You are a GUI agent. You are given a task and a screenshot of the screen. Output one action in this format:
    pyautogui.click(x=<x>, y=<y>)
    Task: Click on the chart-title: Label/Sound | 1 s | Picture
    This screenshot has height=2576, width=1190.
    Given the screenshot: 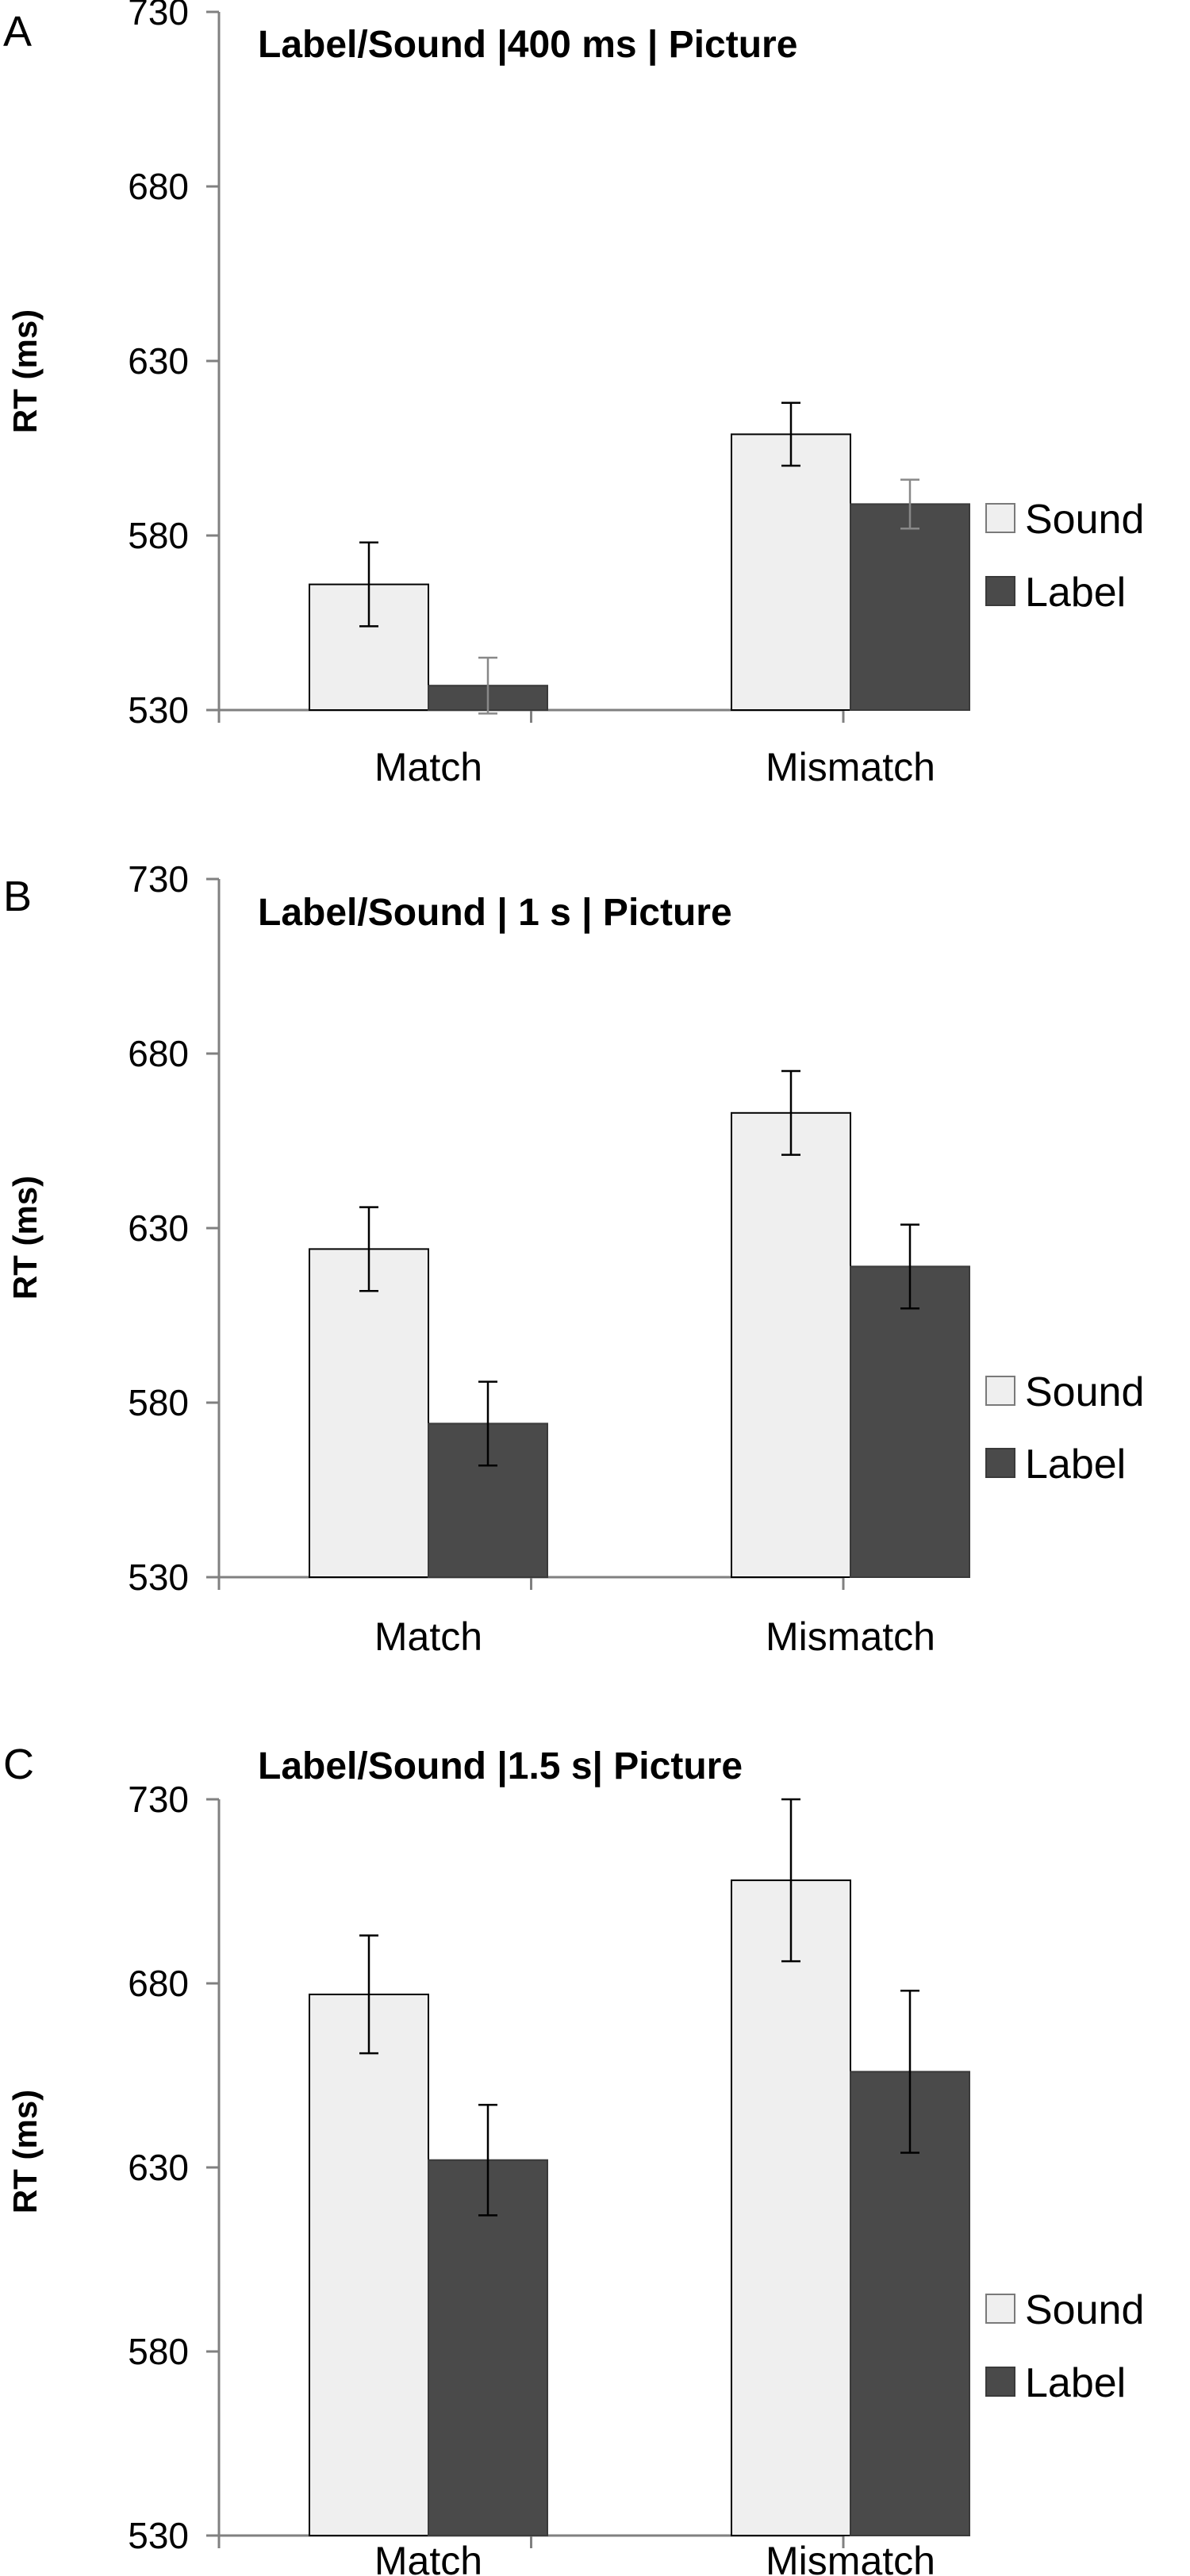 What is the action you would take?
    pyautogui.click(x=495, y=913)
    